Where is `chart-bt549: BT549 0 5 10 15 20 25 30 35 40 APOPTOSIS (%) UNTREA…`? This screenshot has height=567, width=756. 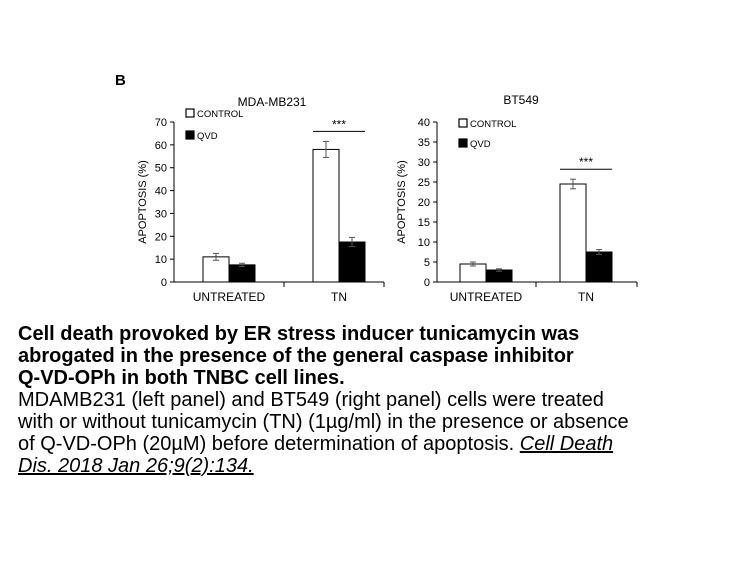 chart-bt549: BT549 0 5 10 15 20 25 30 35 40 APOPTOSIS (%) UNTREA… is located at coordinates (517, 198).